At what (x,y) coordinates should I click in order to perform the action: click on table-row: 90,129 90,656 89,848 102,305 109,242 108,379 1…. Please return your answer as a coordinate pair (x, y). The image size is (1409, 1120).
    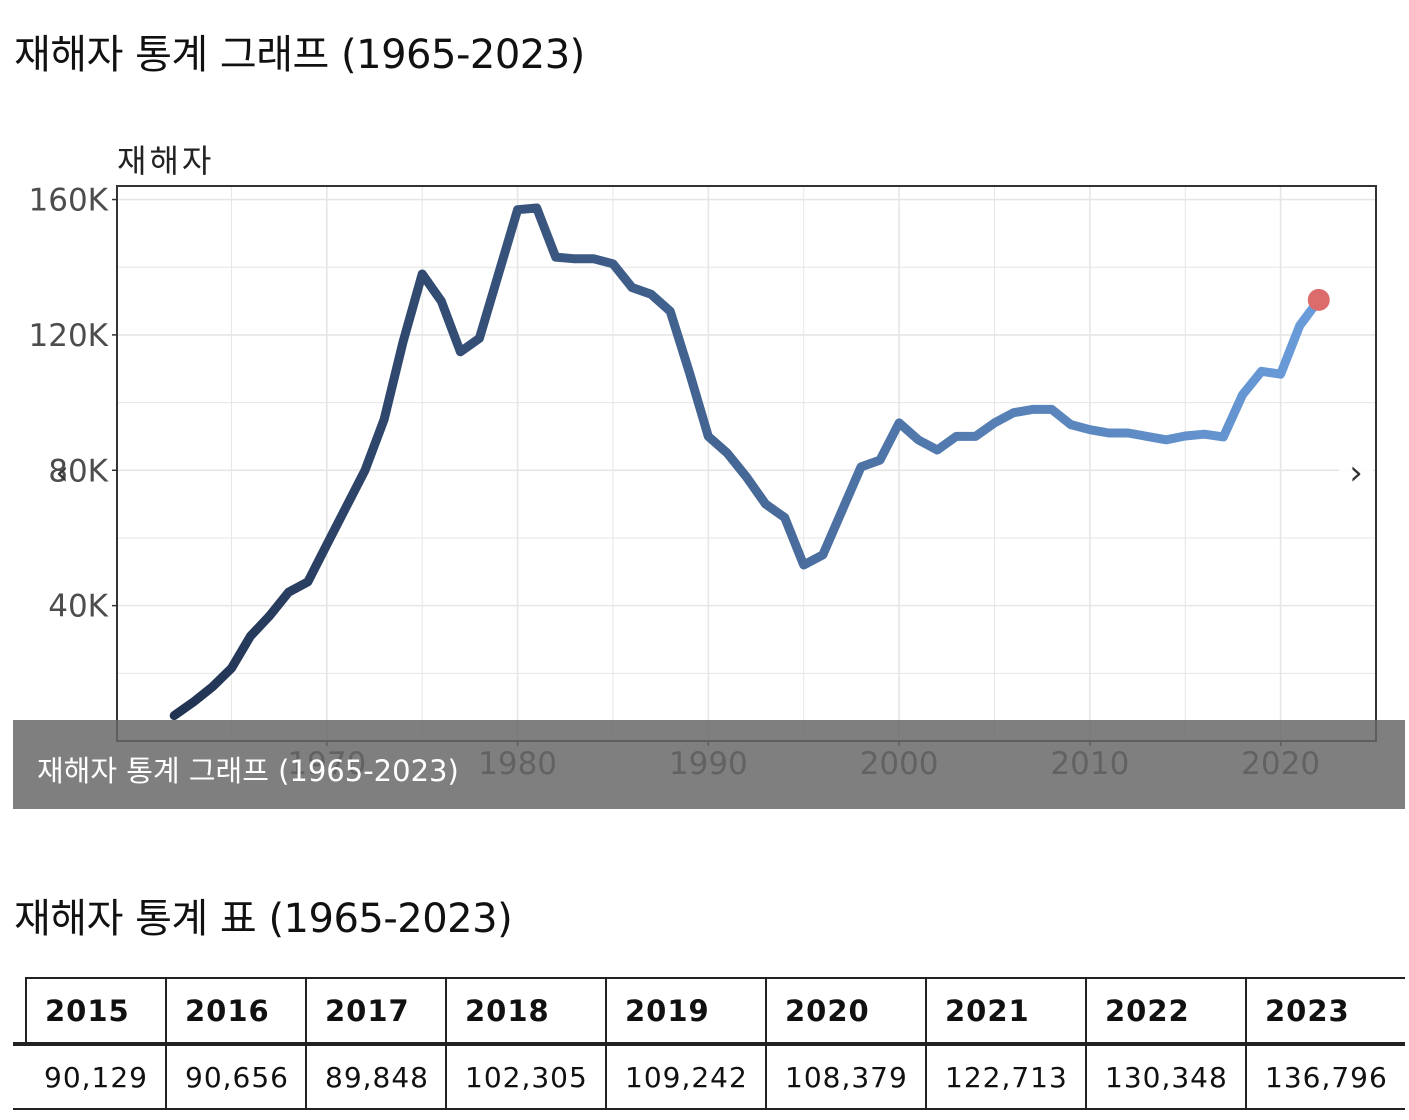
    Looking at the image, I should click on (709, 1077).